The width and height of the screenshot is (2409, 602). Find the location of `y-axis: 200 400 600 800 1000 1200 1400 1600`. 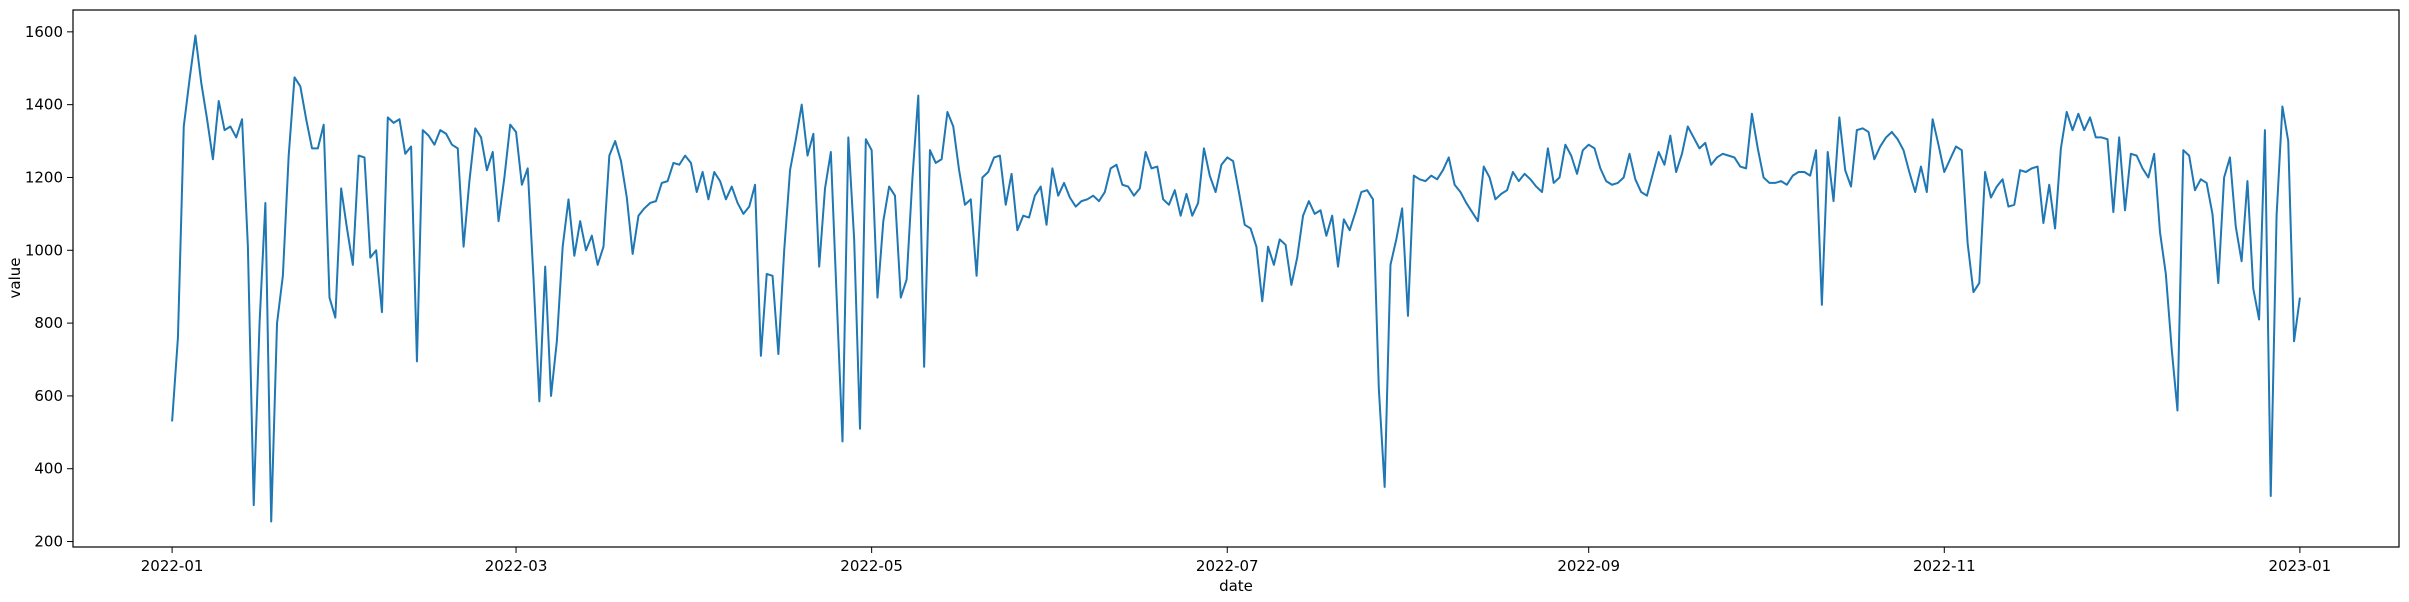

y-axis: 200 400 600 800 1000 1200 1400 1600 is located at coordinates (49, 287).